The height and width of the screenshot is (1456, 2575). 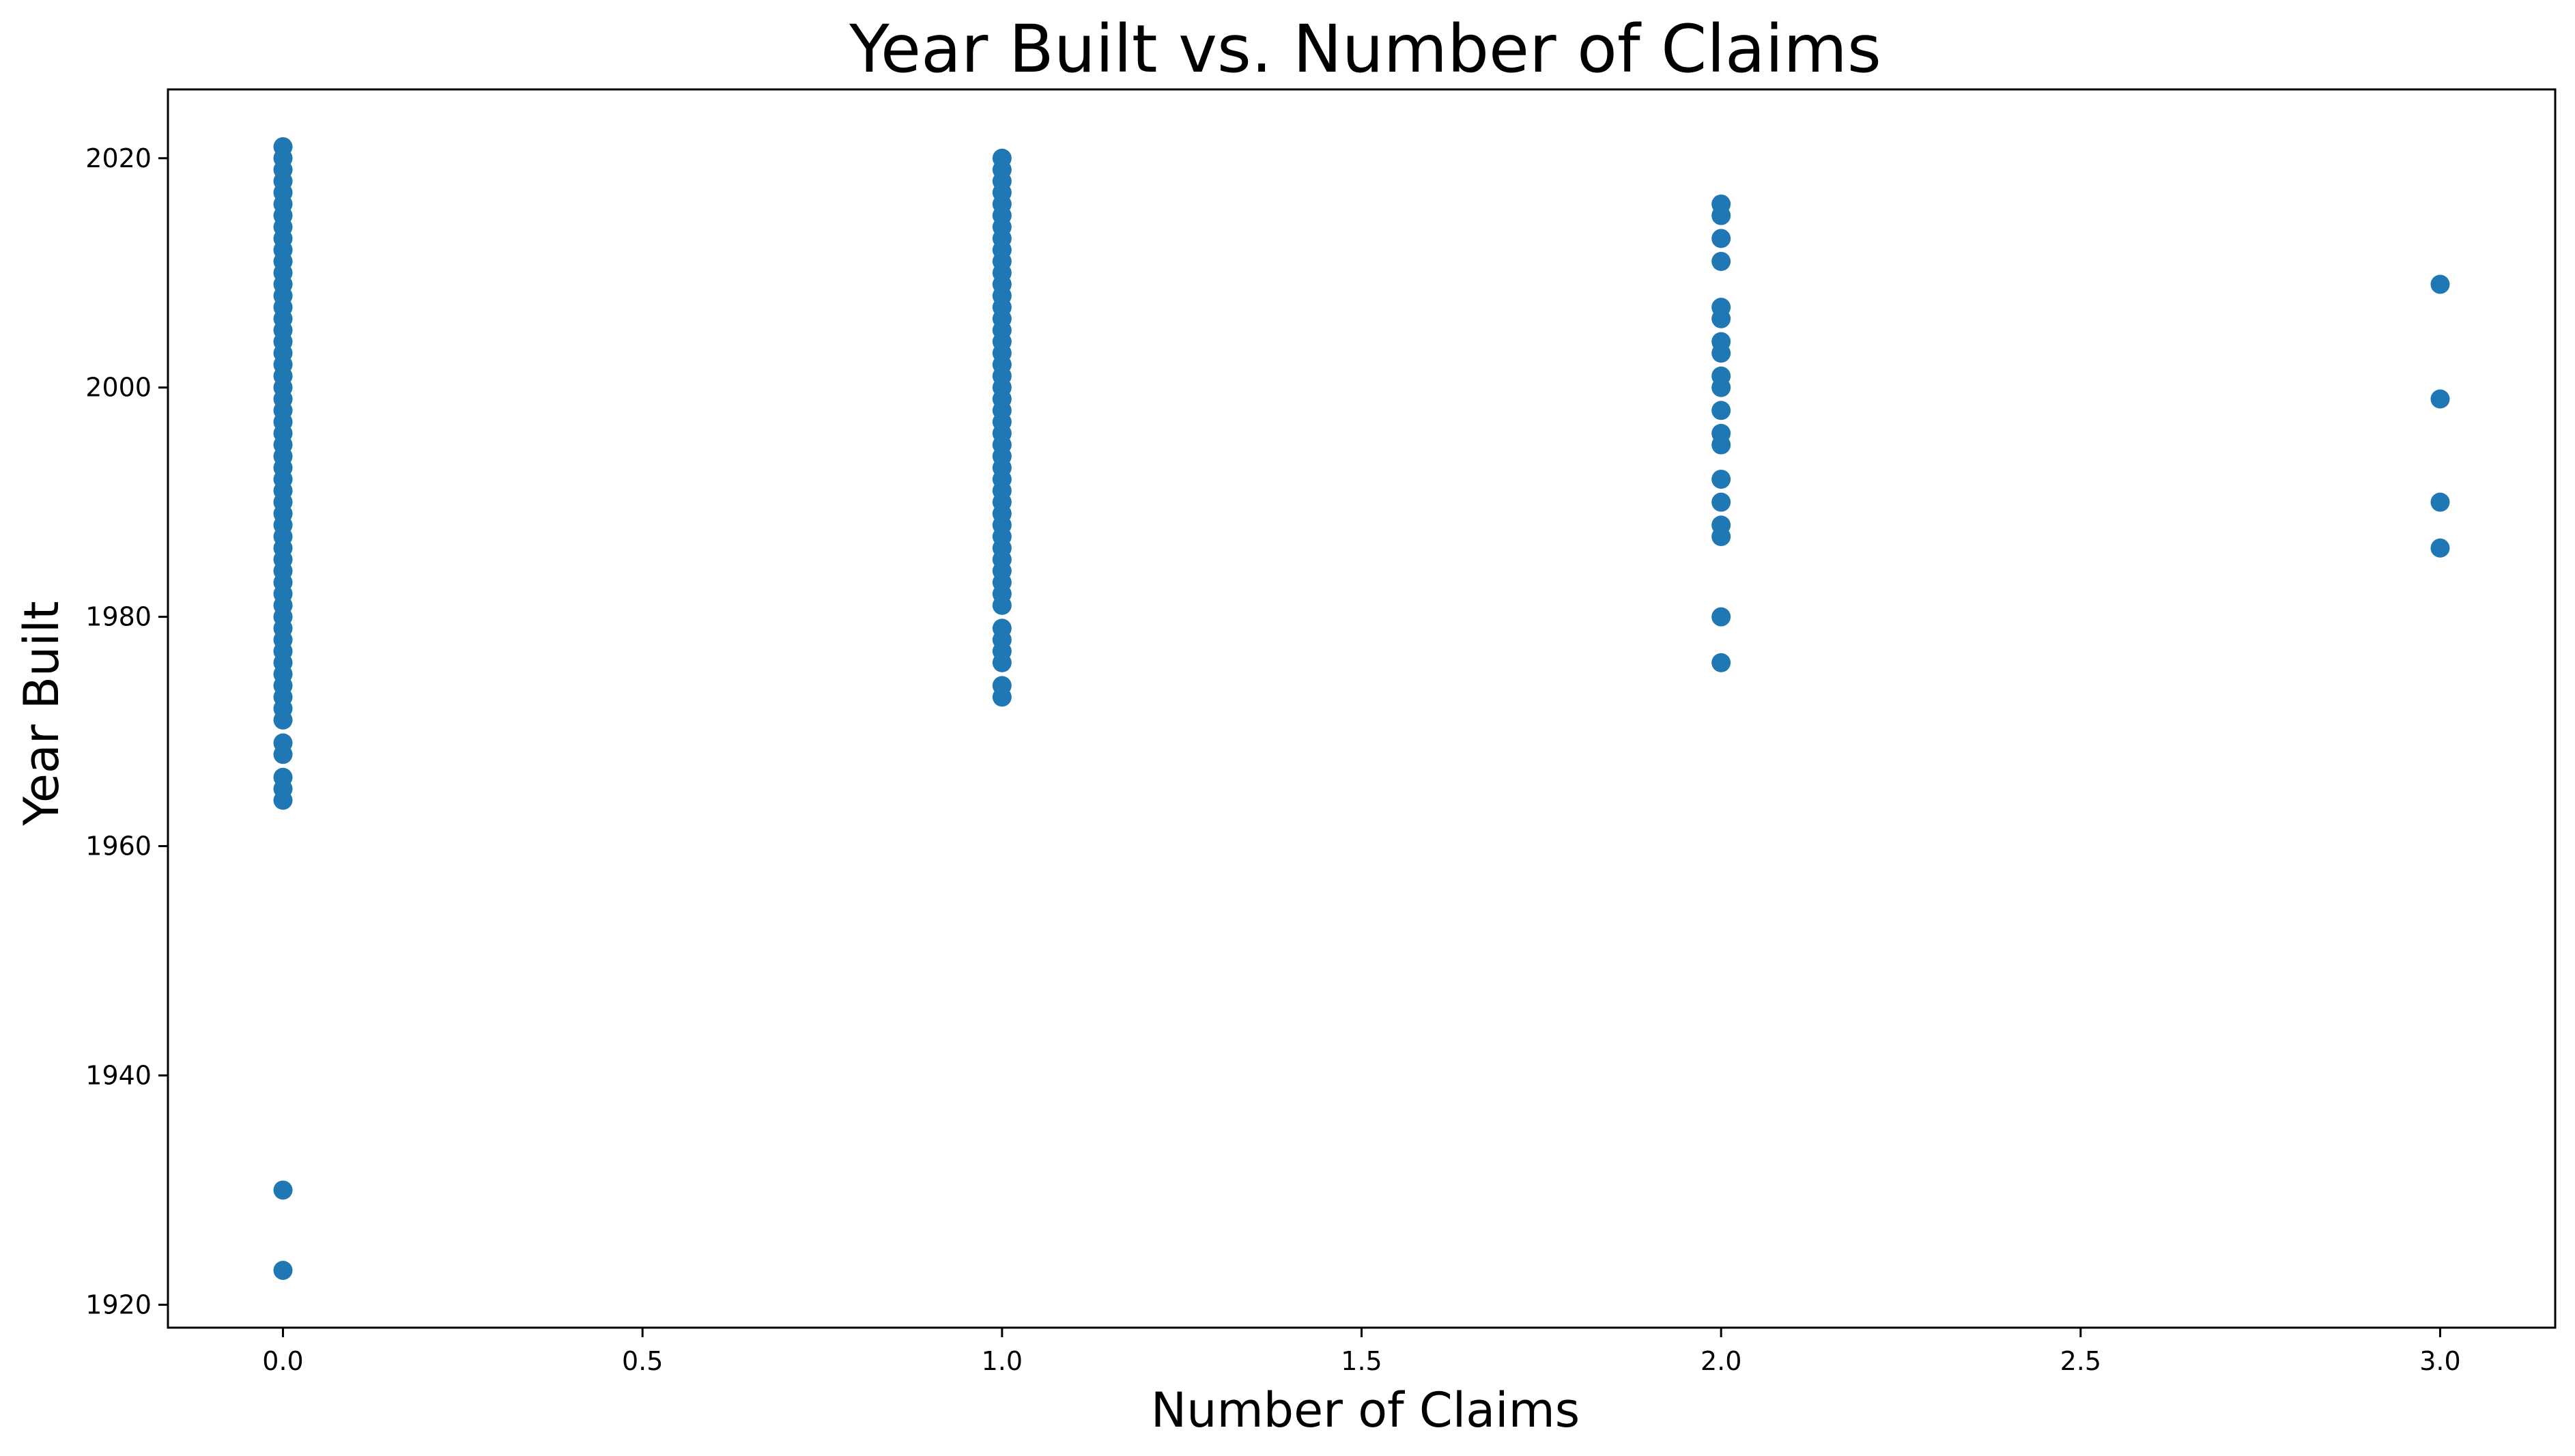 I want to click on y-tick-label: 1940, so click(x=119, y=1075).